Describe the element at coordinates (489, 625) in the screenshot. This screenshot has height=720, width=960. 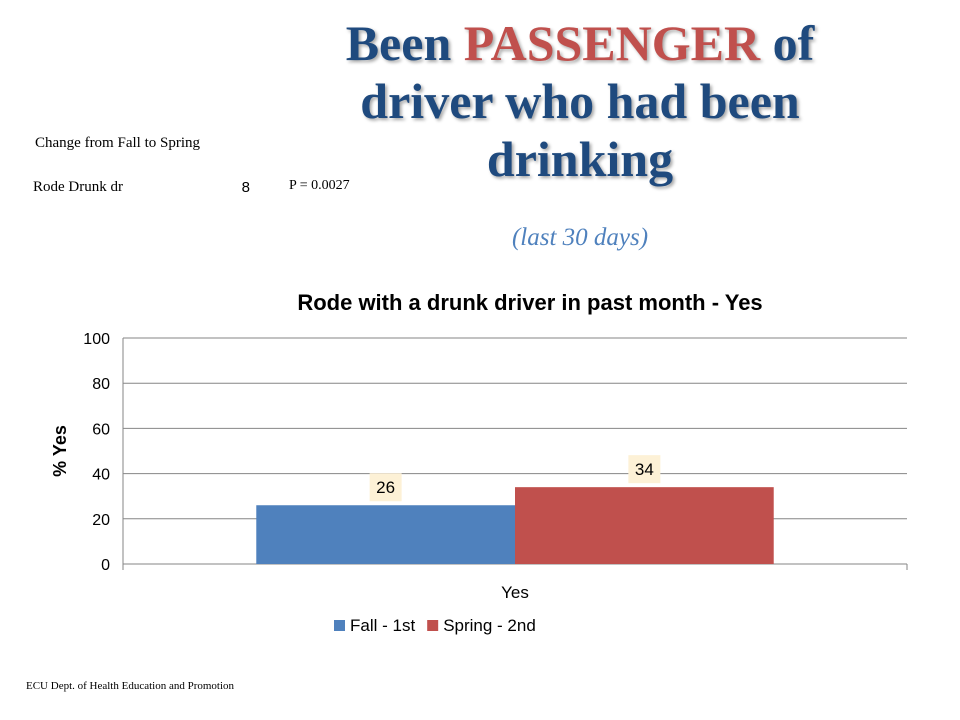
I see `legend-entry: Spring - 2nd` at that location.